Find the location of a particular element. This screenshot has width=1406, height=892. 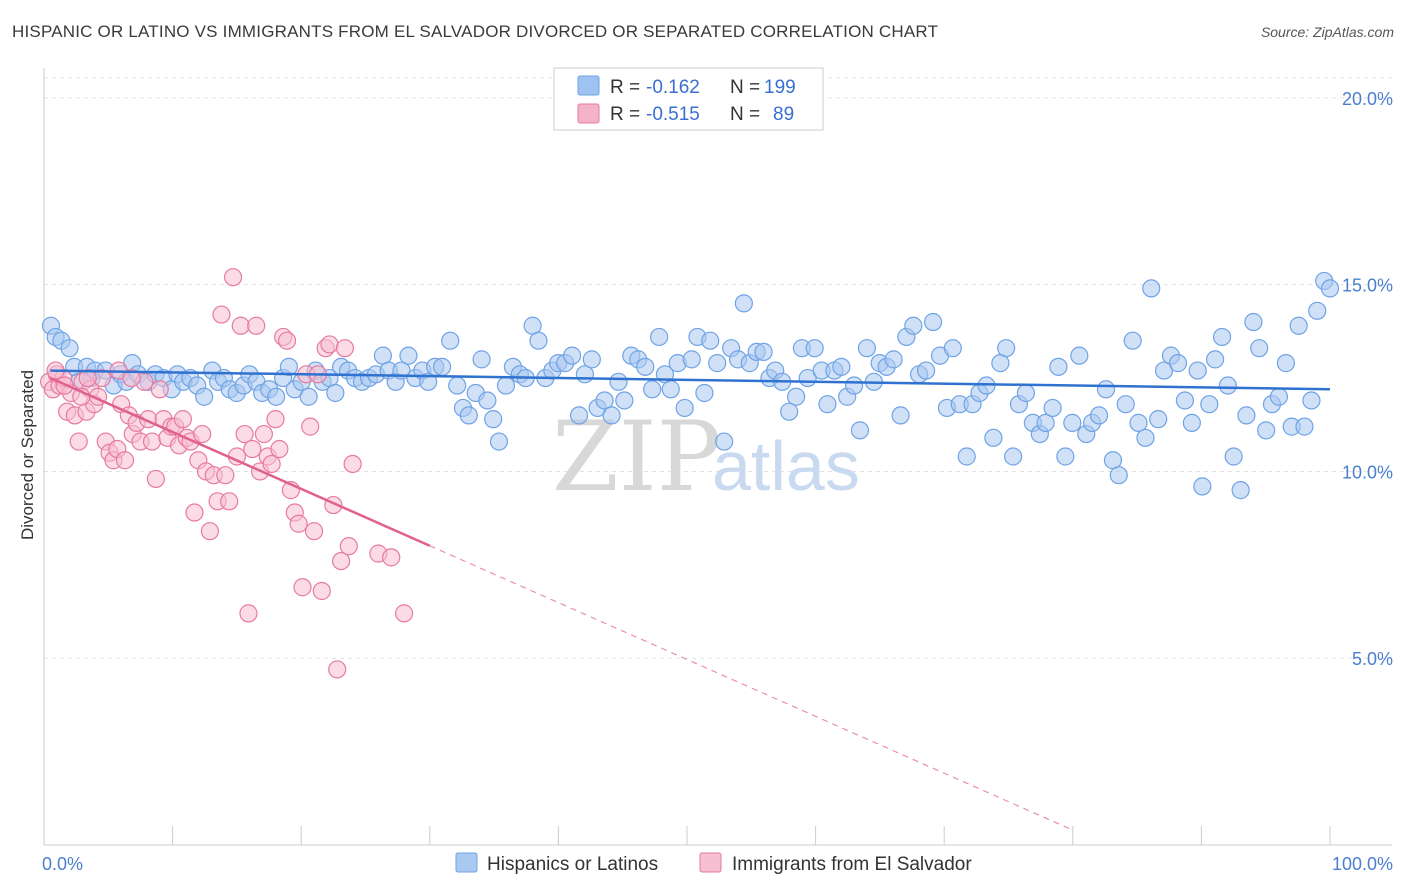

legend: R = -0.162 N = 199 R = -0.515 N = 89 is located at coordinates (688, 99).